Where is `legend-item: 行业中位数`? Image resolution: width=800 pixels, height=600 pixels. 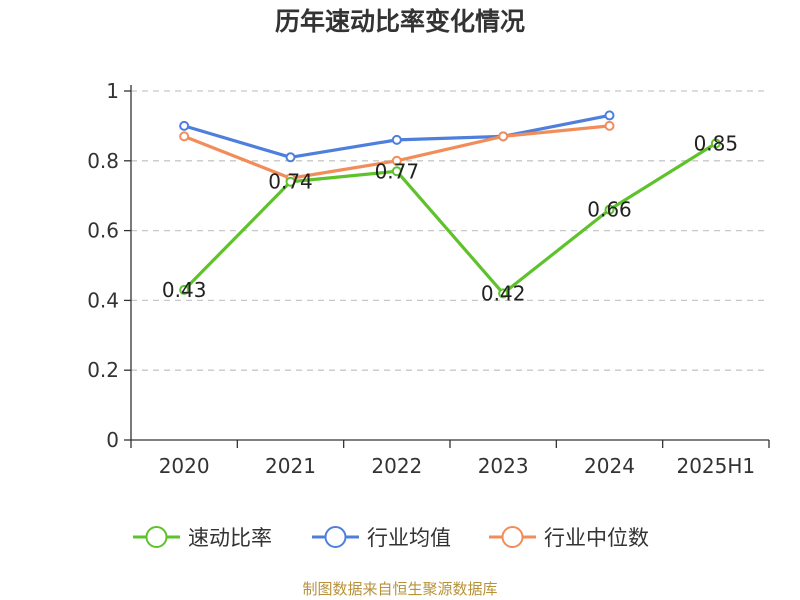 legend-item: 行业中位数 is located at coordinates (569, 538).